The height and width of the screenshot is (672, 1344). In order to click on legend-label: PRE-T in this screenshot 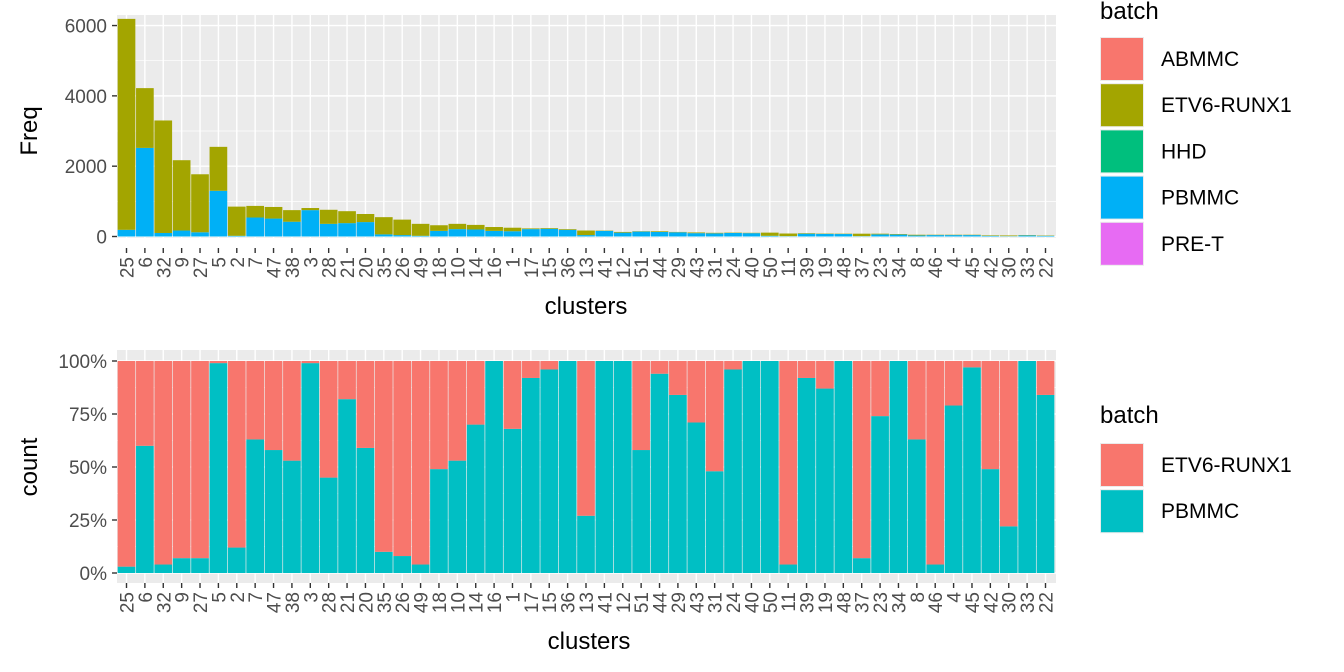, I will do `click(1192, 244)`.